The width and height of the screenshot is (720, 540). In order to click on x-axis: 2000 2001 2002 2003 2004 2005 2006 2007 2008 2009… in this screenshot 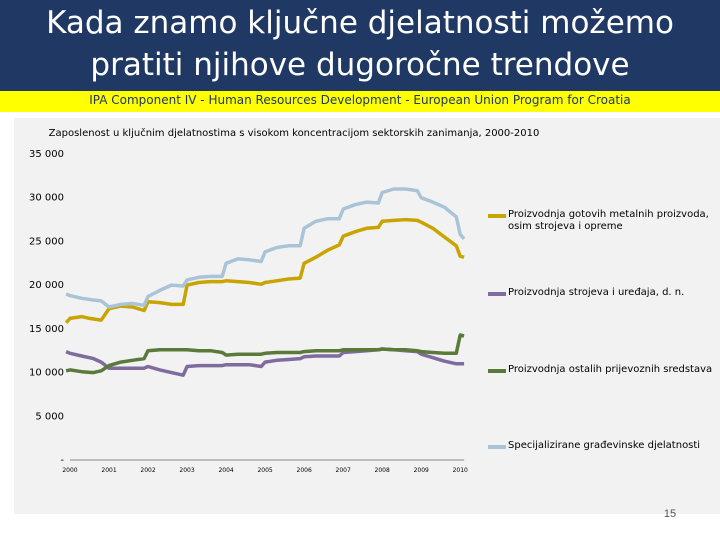, I will do `click(265, 466)`.